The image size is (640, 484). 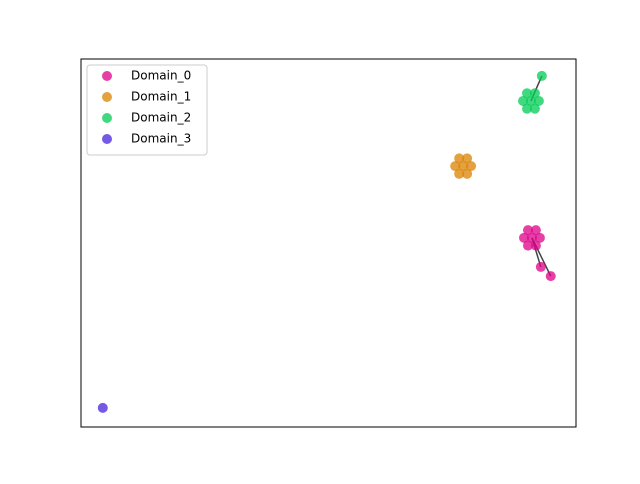 What do you see at coordinates (161, 139) in the screenshot?
I see `legend-label: Domain_3` at bounding box center [161, 139].